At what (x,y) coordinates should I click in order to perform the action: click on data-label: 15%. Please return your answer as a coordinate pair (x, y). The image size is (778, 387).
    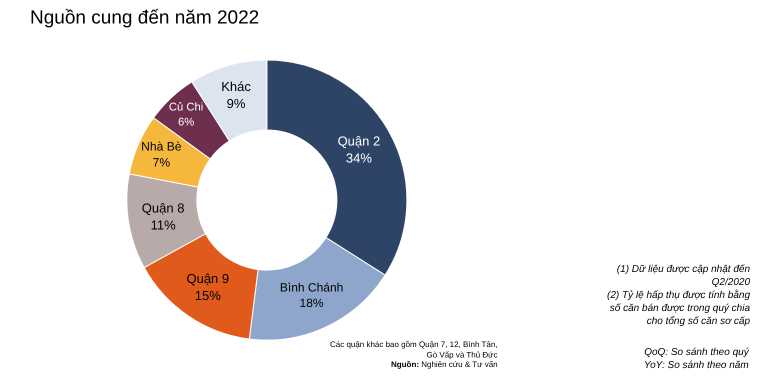
    Looking at the image, I should click on (208, 295).